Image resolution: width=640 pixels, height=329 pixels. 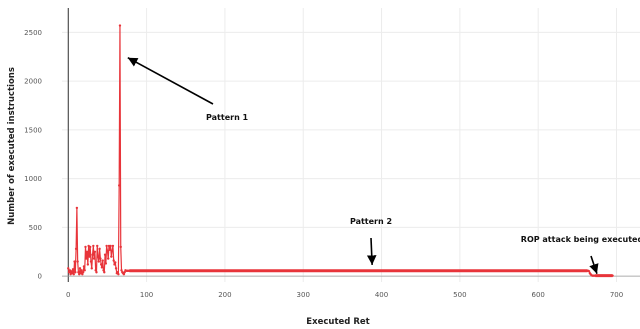 What do you see at coordinates (537, 295) in the screenshot?
I see `x-tick-label: 600` at bounding box center [537, 295].